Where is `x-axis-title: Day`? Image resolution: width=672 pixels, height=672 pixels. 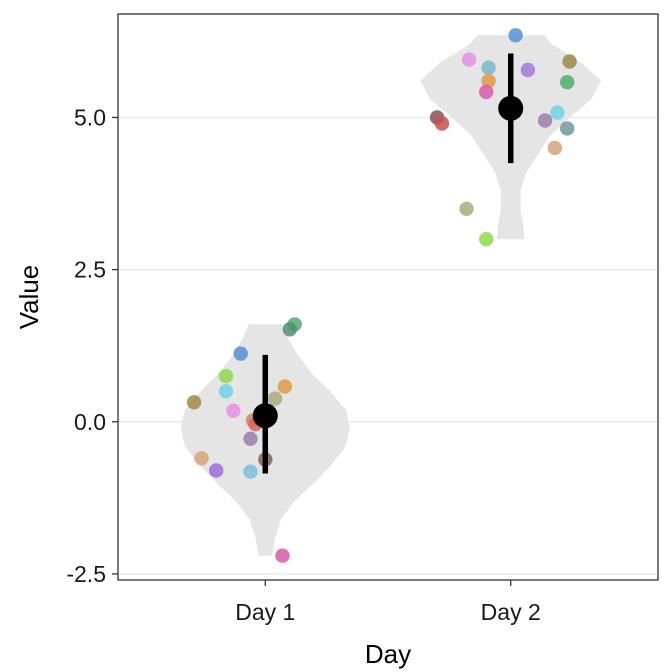 x-axis-title: Day is located at coordinates (388, 654).